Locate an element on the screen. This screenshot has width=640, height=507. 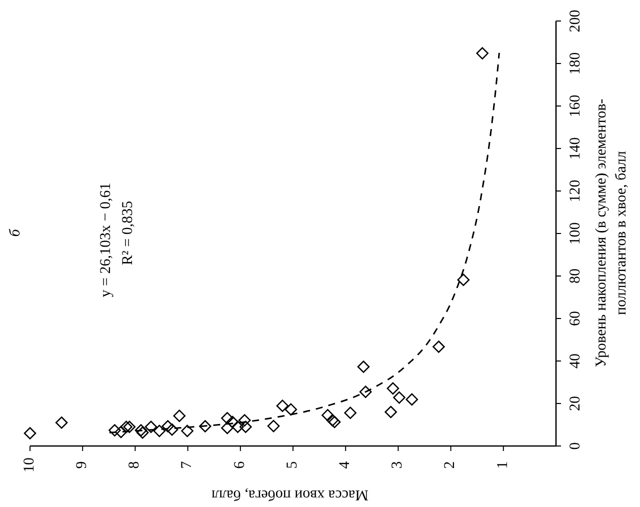
y-tick-label: 180 is located at coordinates (575, 63).